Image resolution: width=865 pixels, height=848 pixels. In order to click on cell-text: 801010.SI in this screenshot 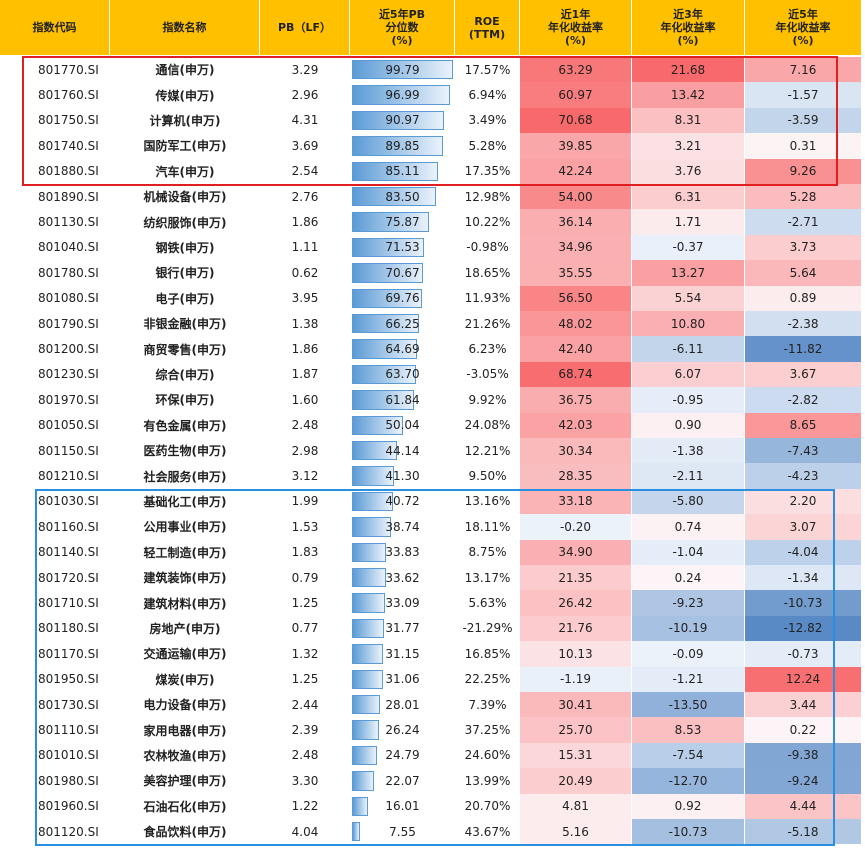, I will do `click(68, 755)`.